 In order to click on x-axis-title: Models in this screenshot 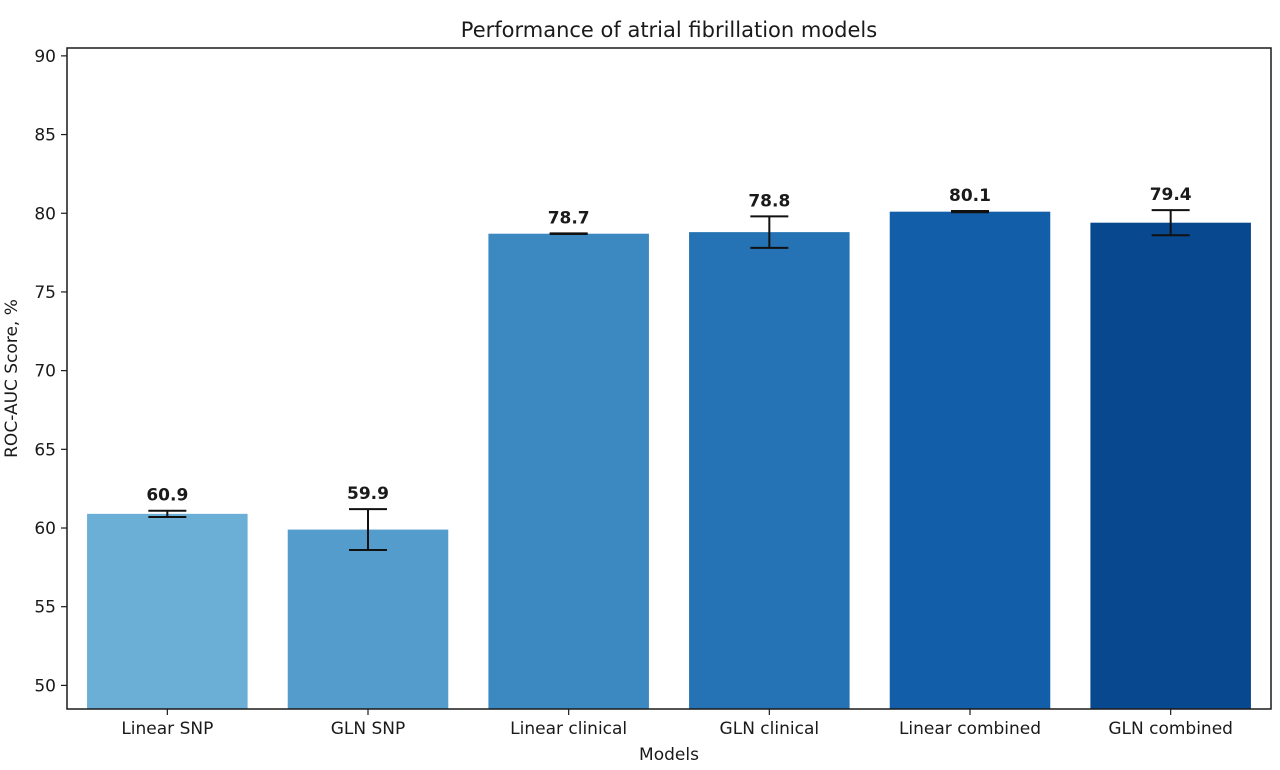, I will do `click(669, 755)`.